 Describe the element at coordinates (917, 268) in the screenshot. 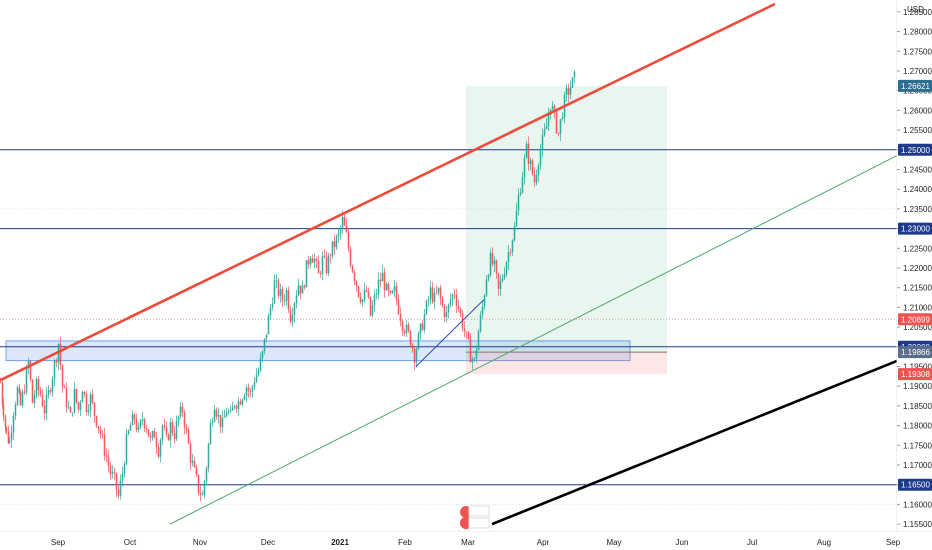

I see `y-tick-label: 1.22000` at that location.